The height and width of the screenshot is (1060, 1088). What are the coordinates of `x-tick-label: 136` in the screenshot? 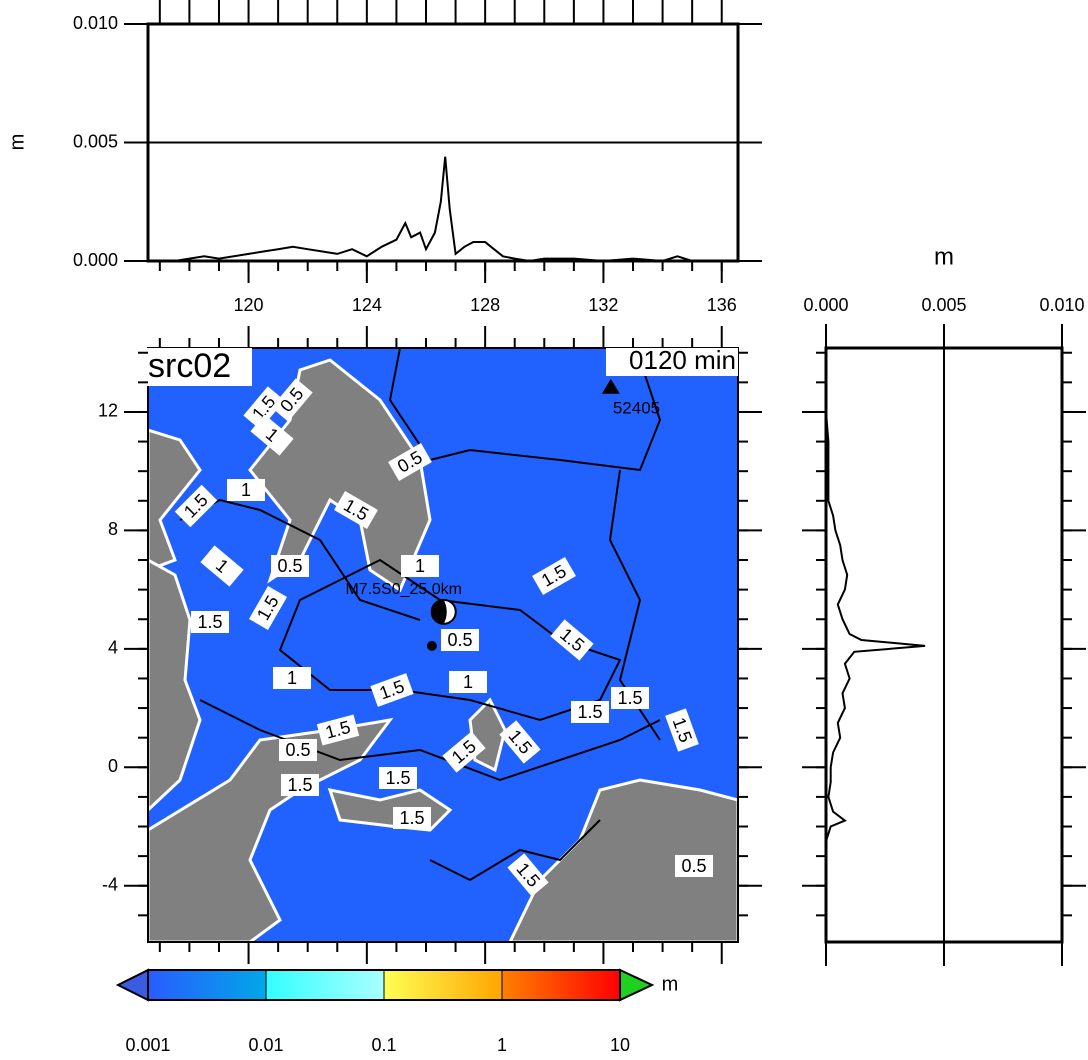 It's located at (722, 305).